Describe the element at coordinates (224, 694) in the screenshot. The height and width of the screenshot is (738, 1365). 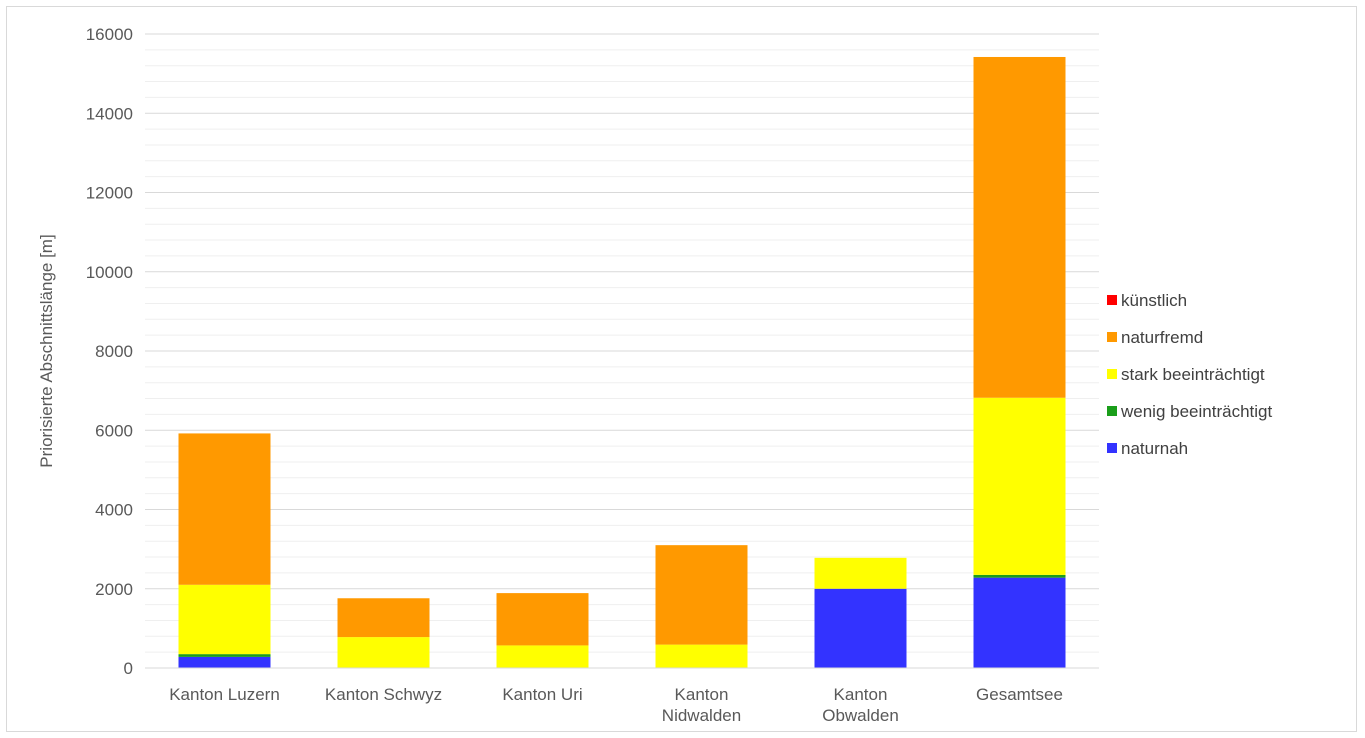
I see `x-category-label: Kanton Luzern` at that location.